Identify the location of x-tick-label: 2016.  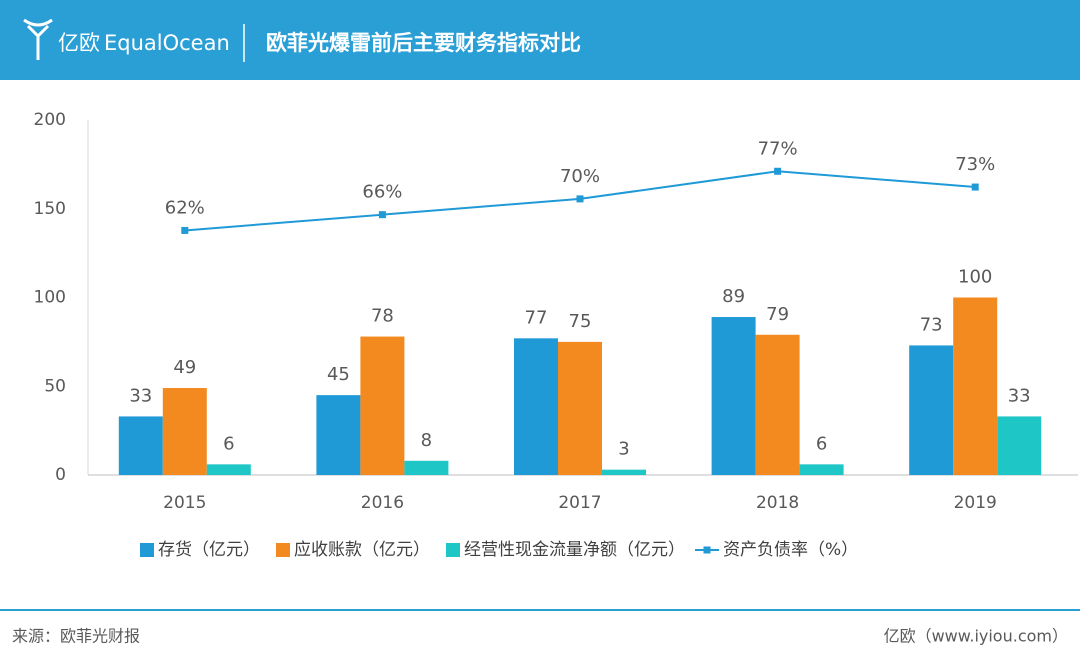
(382, 503).